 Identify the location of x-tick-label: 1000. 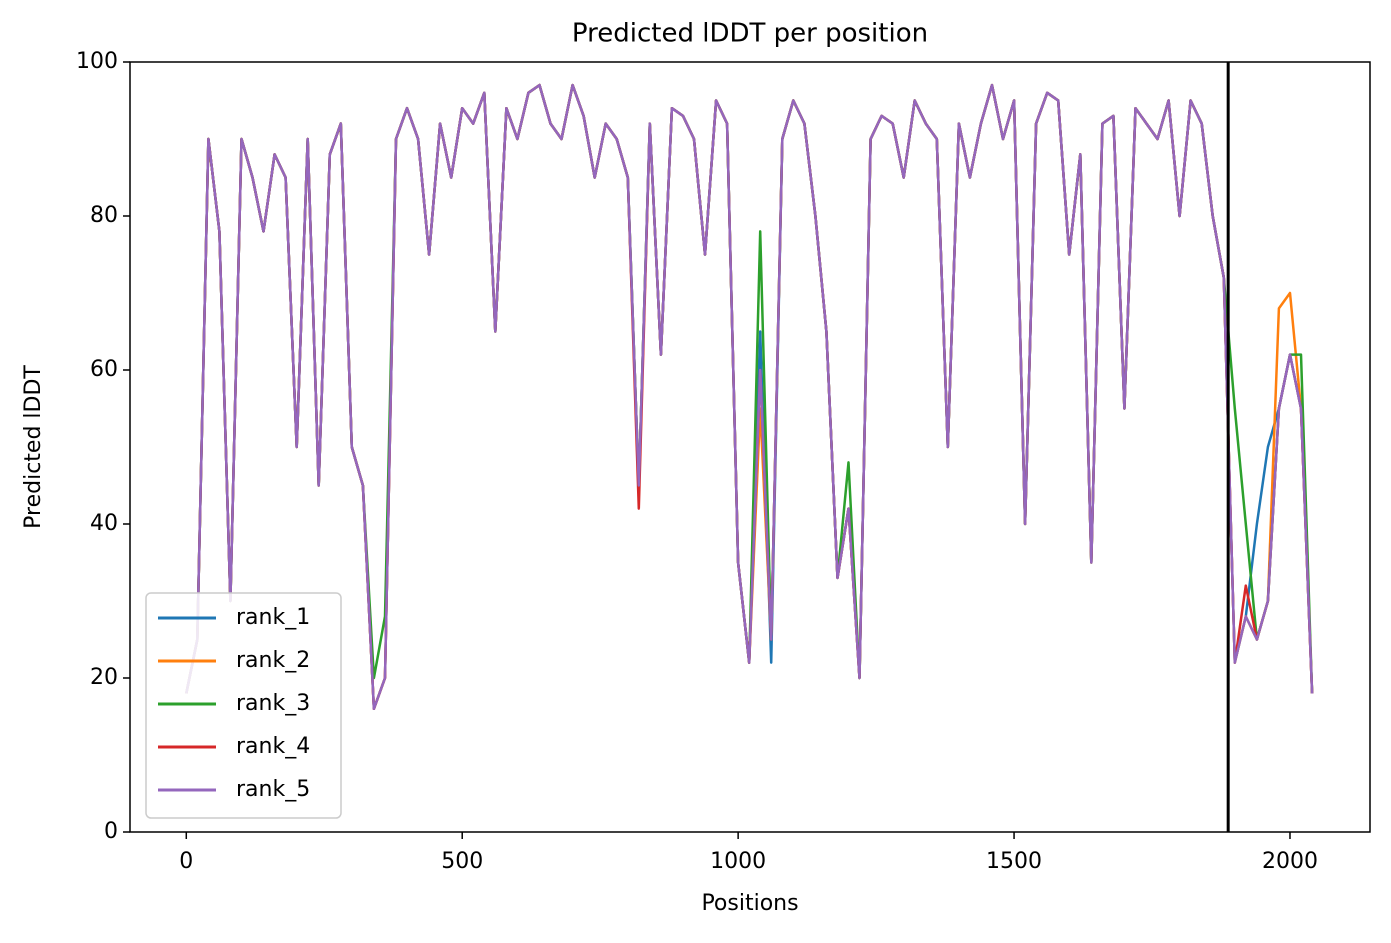
(738, 861).